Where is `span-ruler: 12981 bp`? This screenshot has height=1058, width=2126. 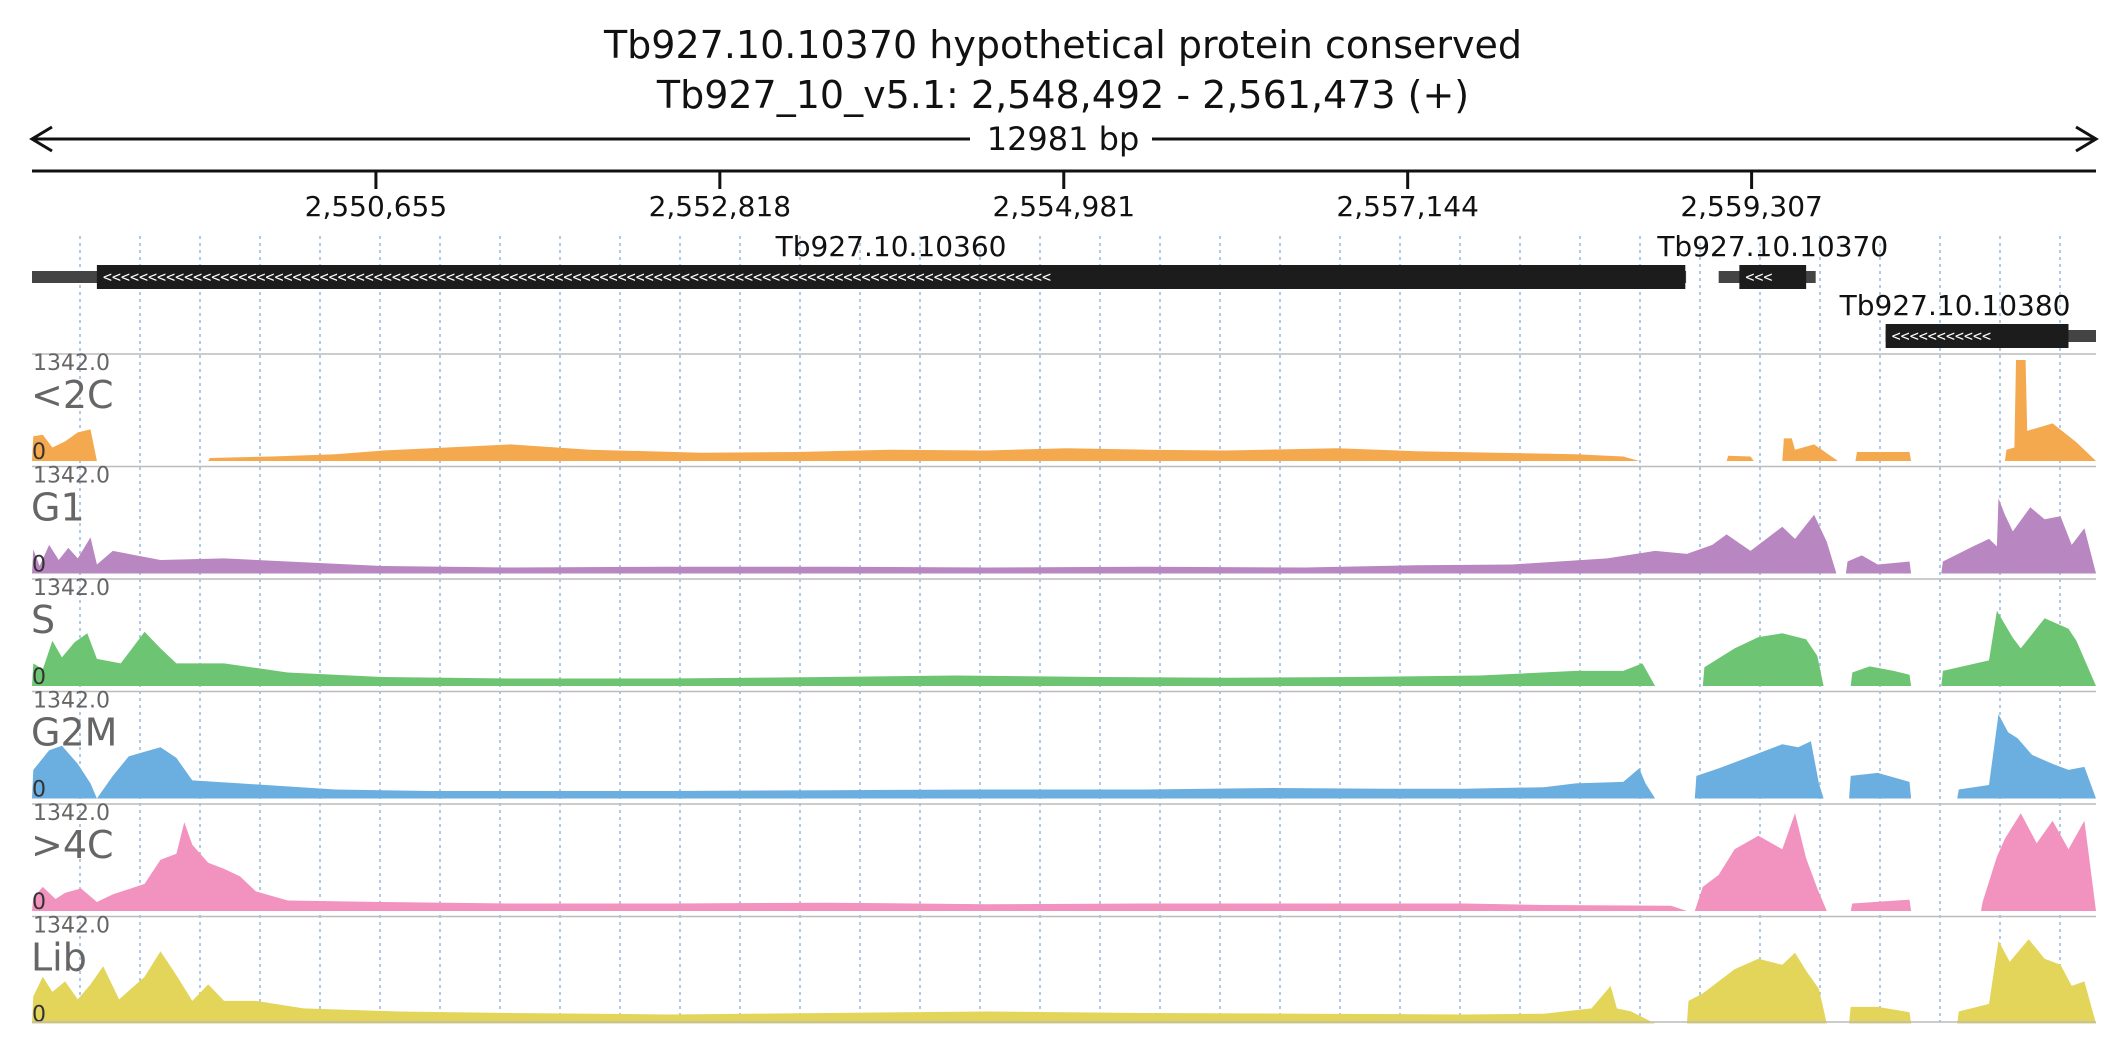 span-ruler: 12981 bp is located at coordinates (1064, 139).